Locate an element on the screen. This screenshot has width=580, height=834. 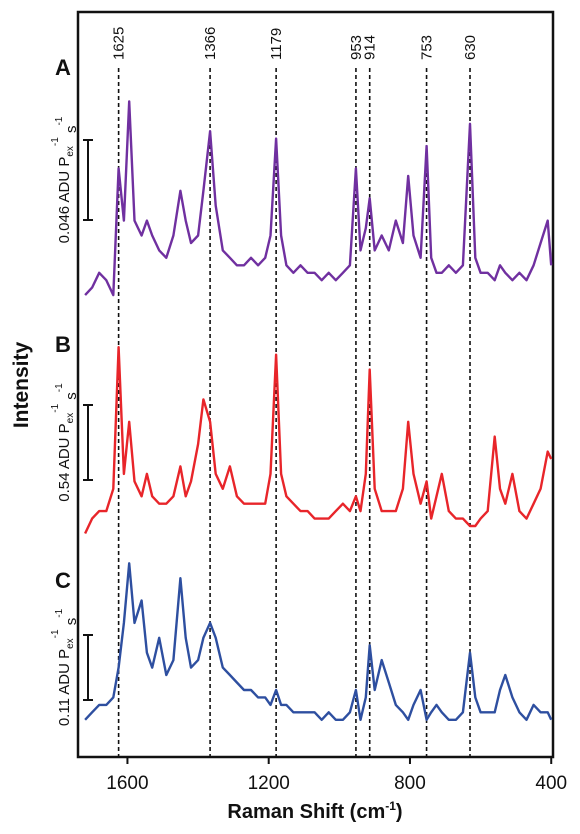
x-axis-label: Raman Shift (cm-1) is located at coordinates (314, 811).